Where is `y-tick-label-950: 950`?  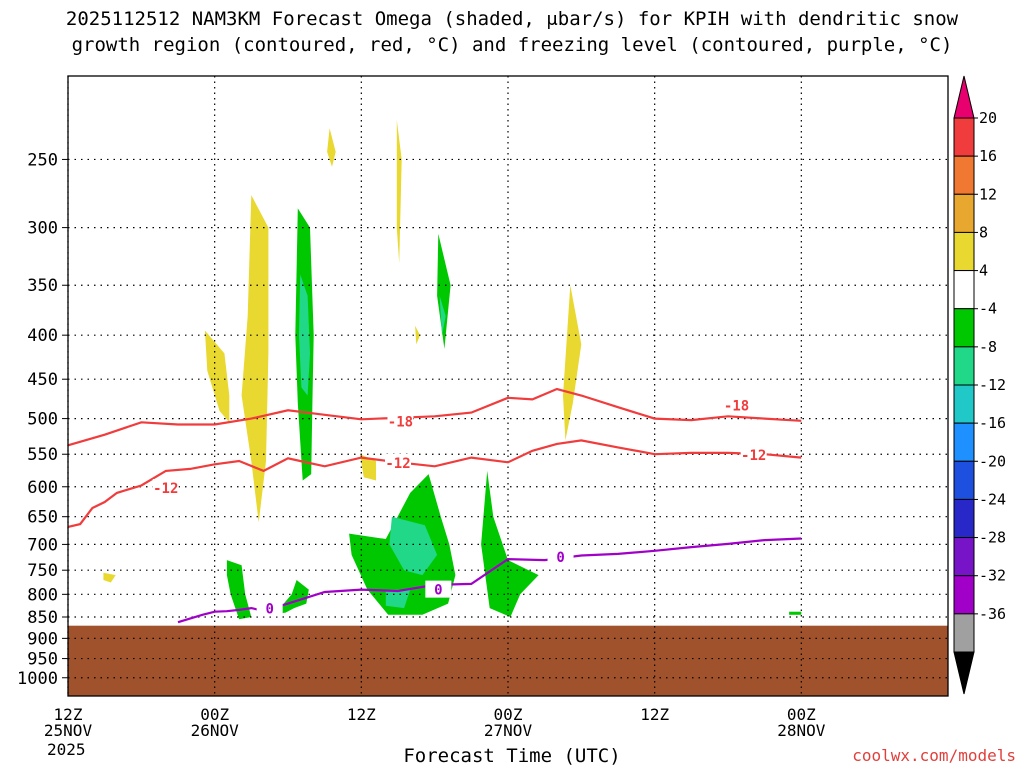
y-tick-label-950: 950 is located at coordinates (42, 660).